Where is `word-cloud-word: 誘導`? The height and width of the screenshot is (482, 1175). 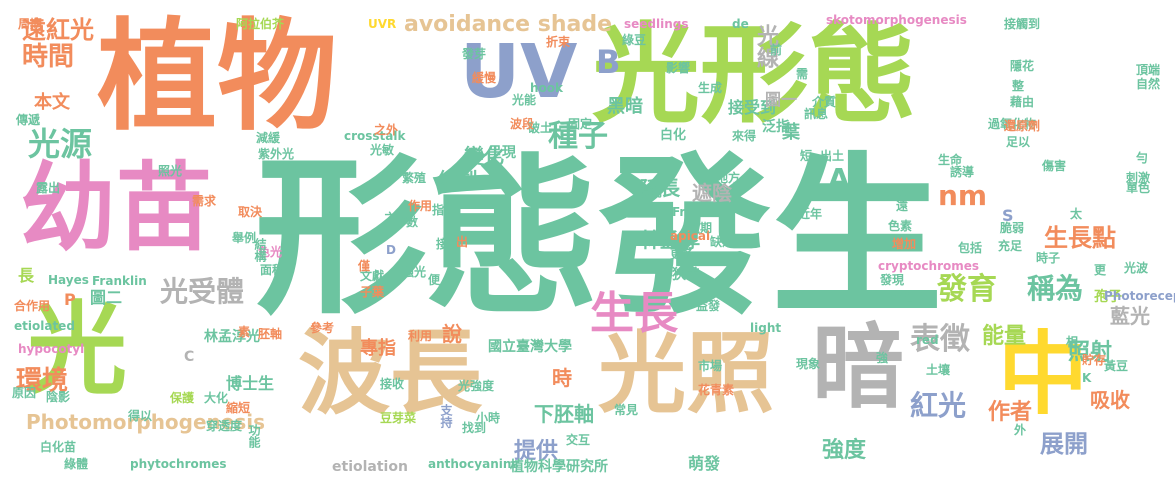
word-cloud-word: 誘導 is located at coordinates (962, 172).